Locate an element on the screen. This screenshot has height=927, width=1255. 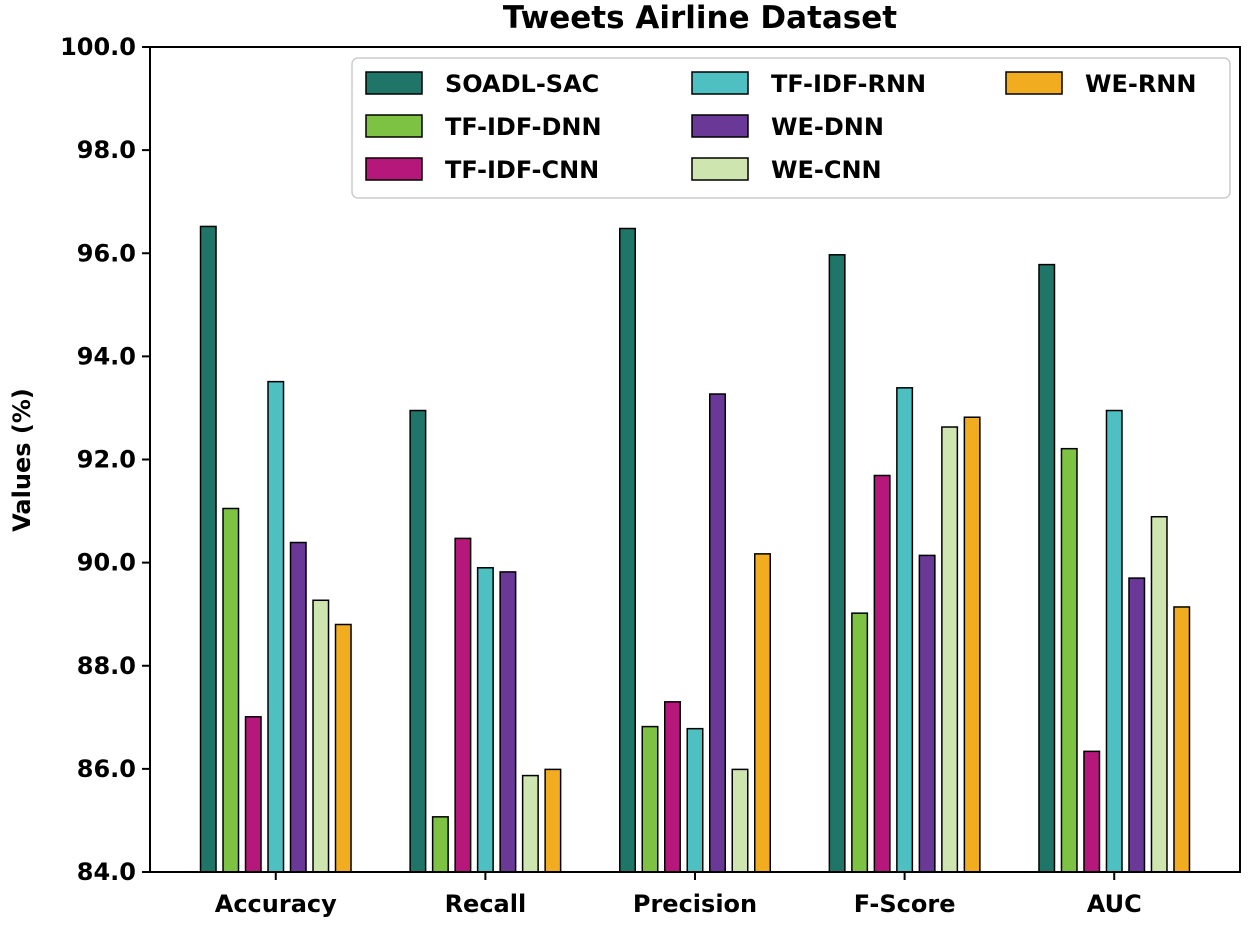
bar-soadl-sac-f-score is located at coordinates (837, 563).